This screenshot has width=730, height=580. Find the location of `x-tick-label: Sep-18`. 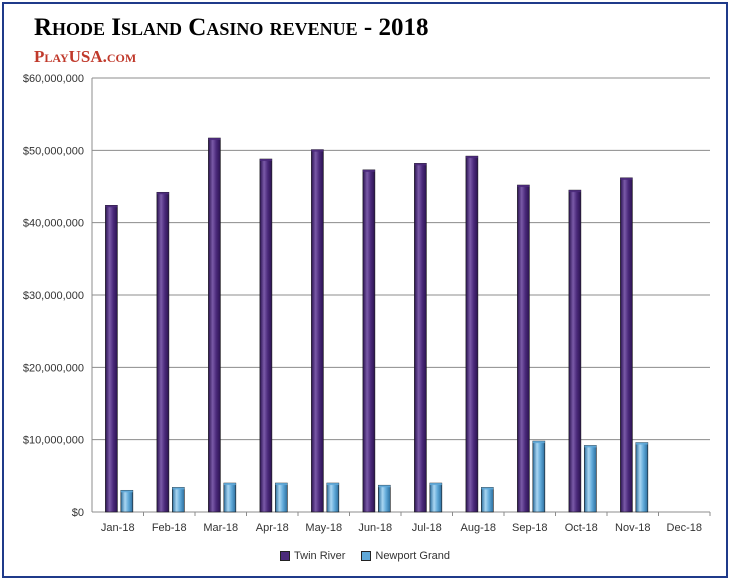

x-tick-label: Sep-18 is located at coordinates (529, 528).